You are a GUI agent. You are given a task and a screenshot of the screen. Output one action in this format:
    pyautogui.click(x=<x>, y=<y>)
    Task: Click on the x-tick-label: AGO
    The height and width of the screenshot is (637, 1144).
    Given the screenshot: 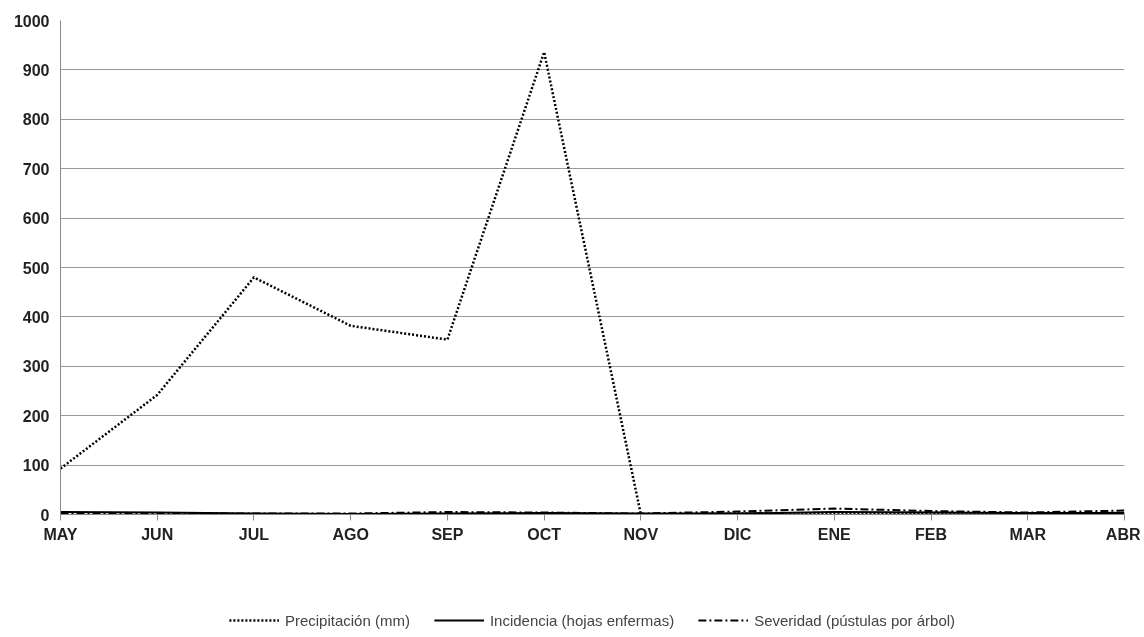 What is the action you would take?
    pyautogui.click(x=350, y=534)
    